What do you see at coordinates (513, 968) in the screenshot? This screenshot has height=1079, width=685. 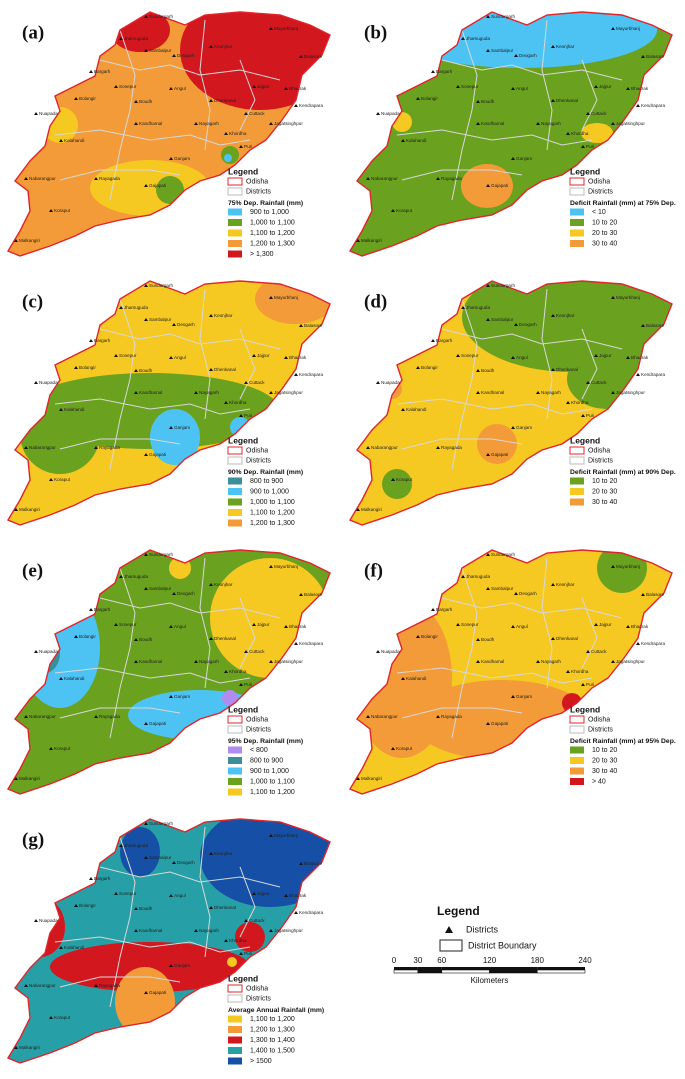 I see `scale-segment` at bounding box center [513, 968].